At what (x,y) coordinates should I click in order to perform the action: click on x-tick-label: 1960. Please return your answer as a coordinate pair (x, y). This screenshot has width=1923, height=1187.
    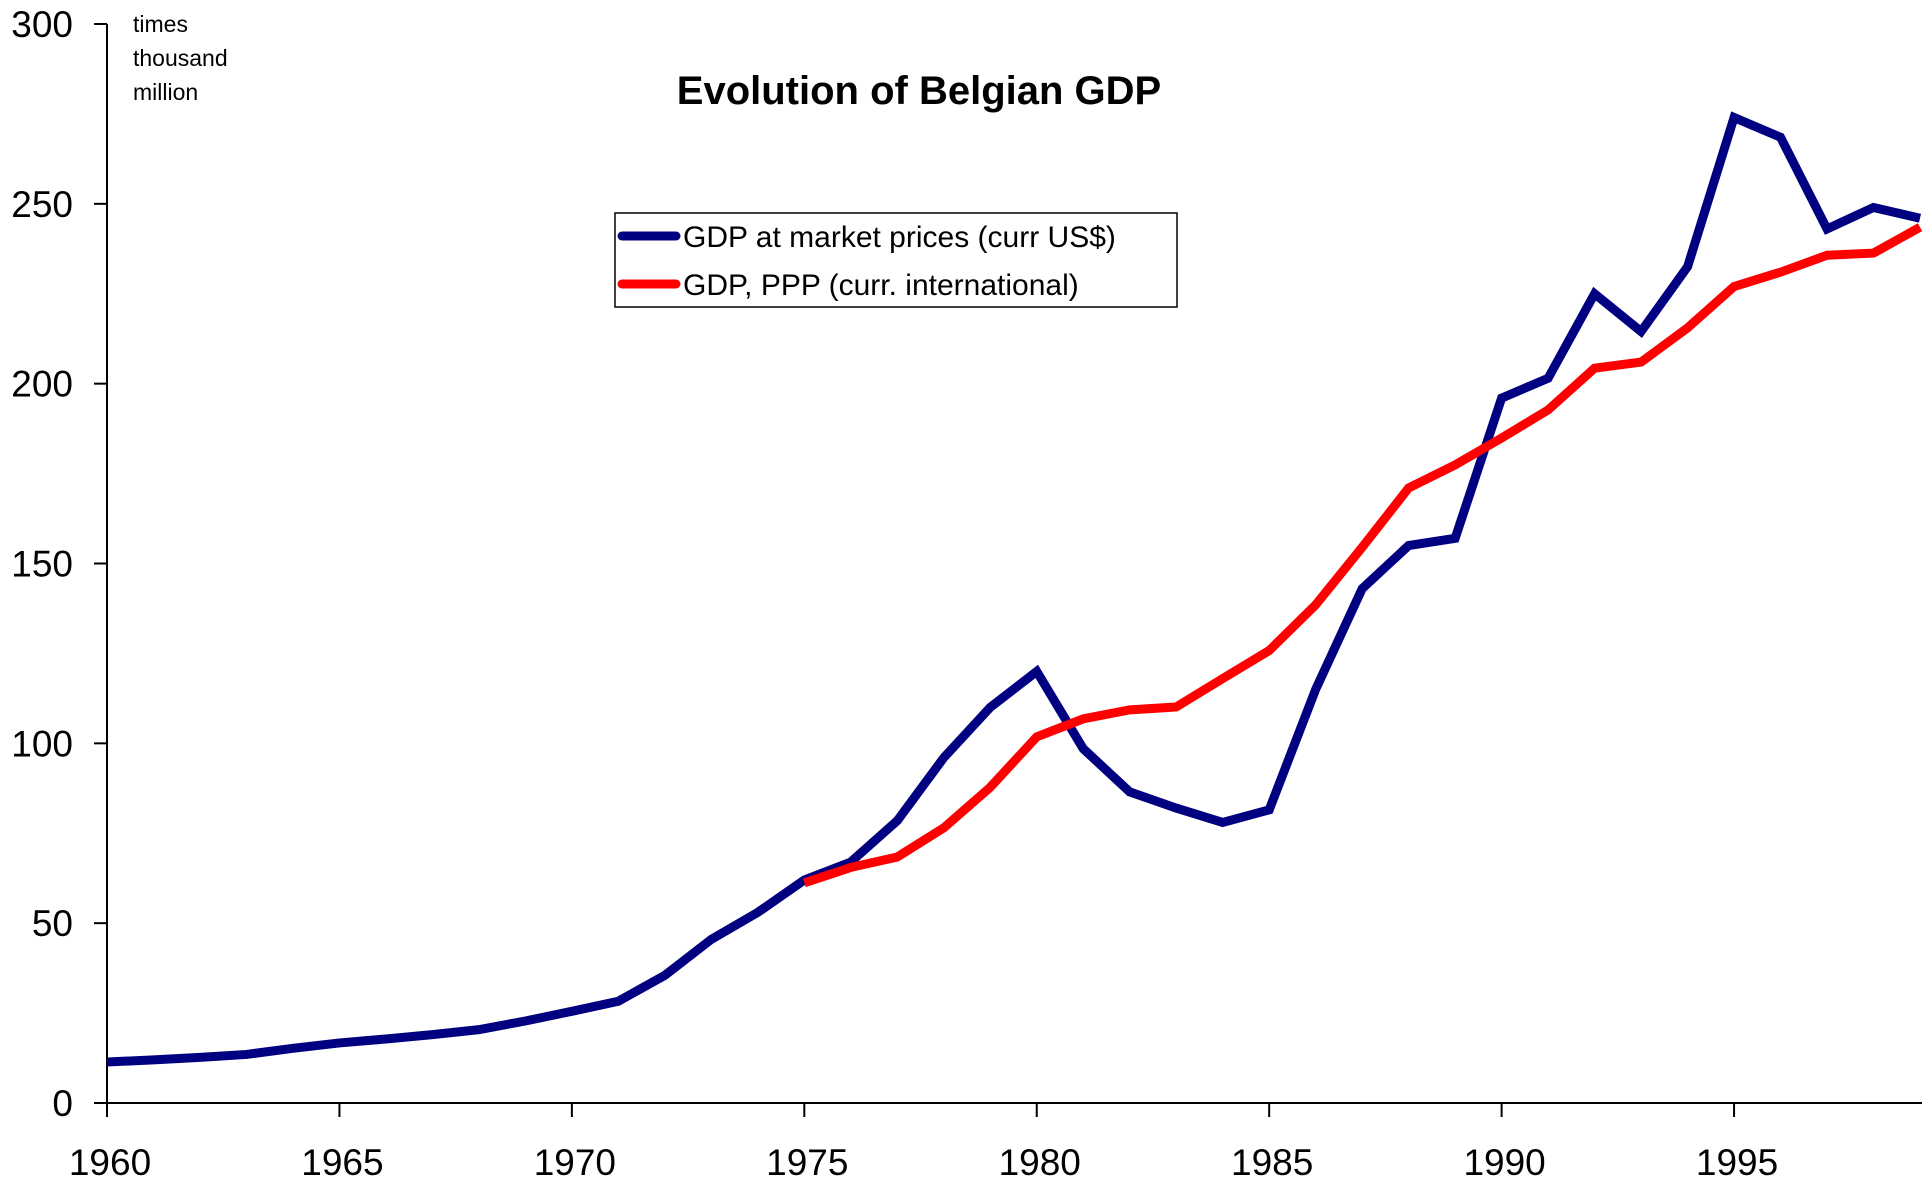
    Looking at the image, I should click on (110, 1162).